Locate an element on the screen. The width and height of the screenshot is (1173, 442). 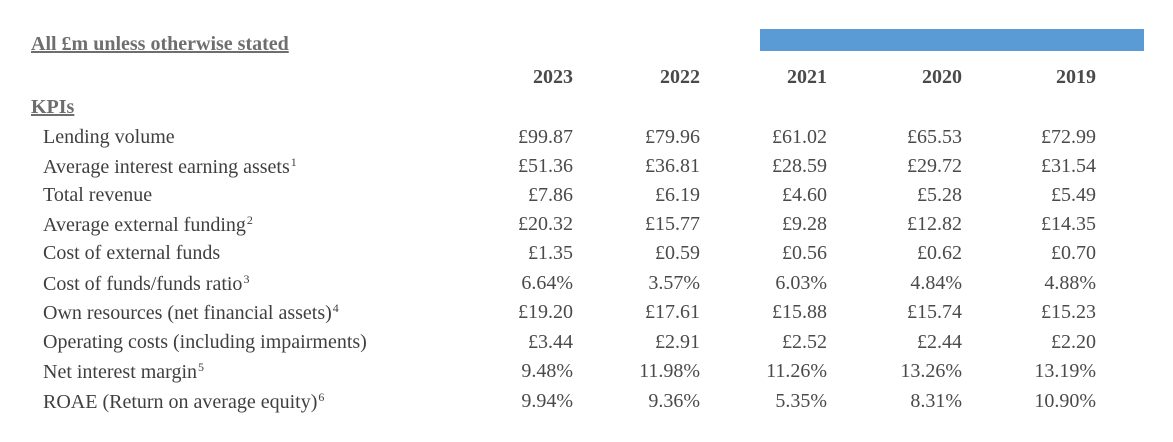
footnote-marker: 2 is located at coordinates (249, 220).